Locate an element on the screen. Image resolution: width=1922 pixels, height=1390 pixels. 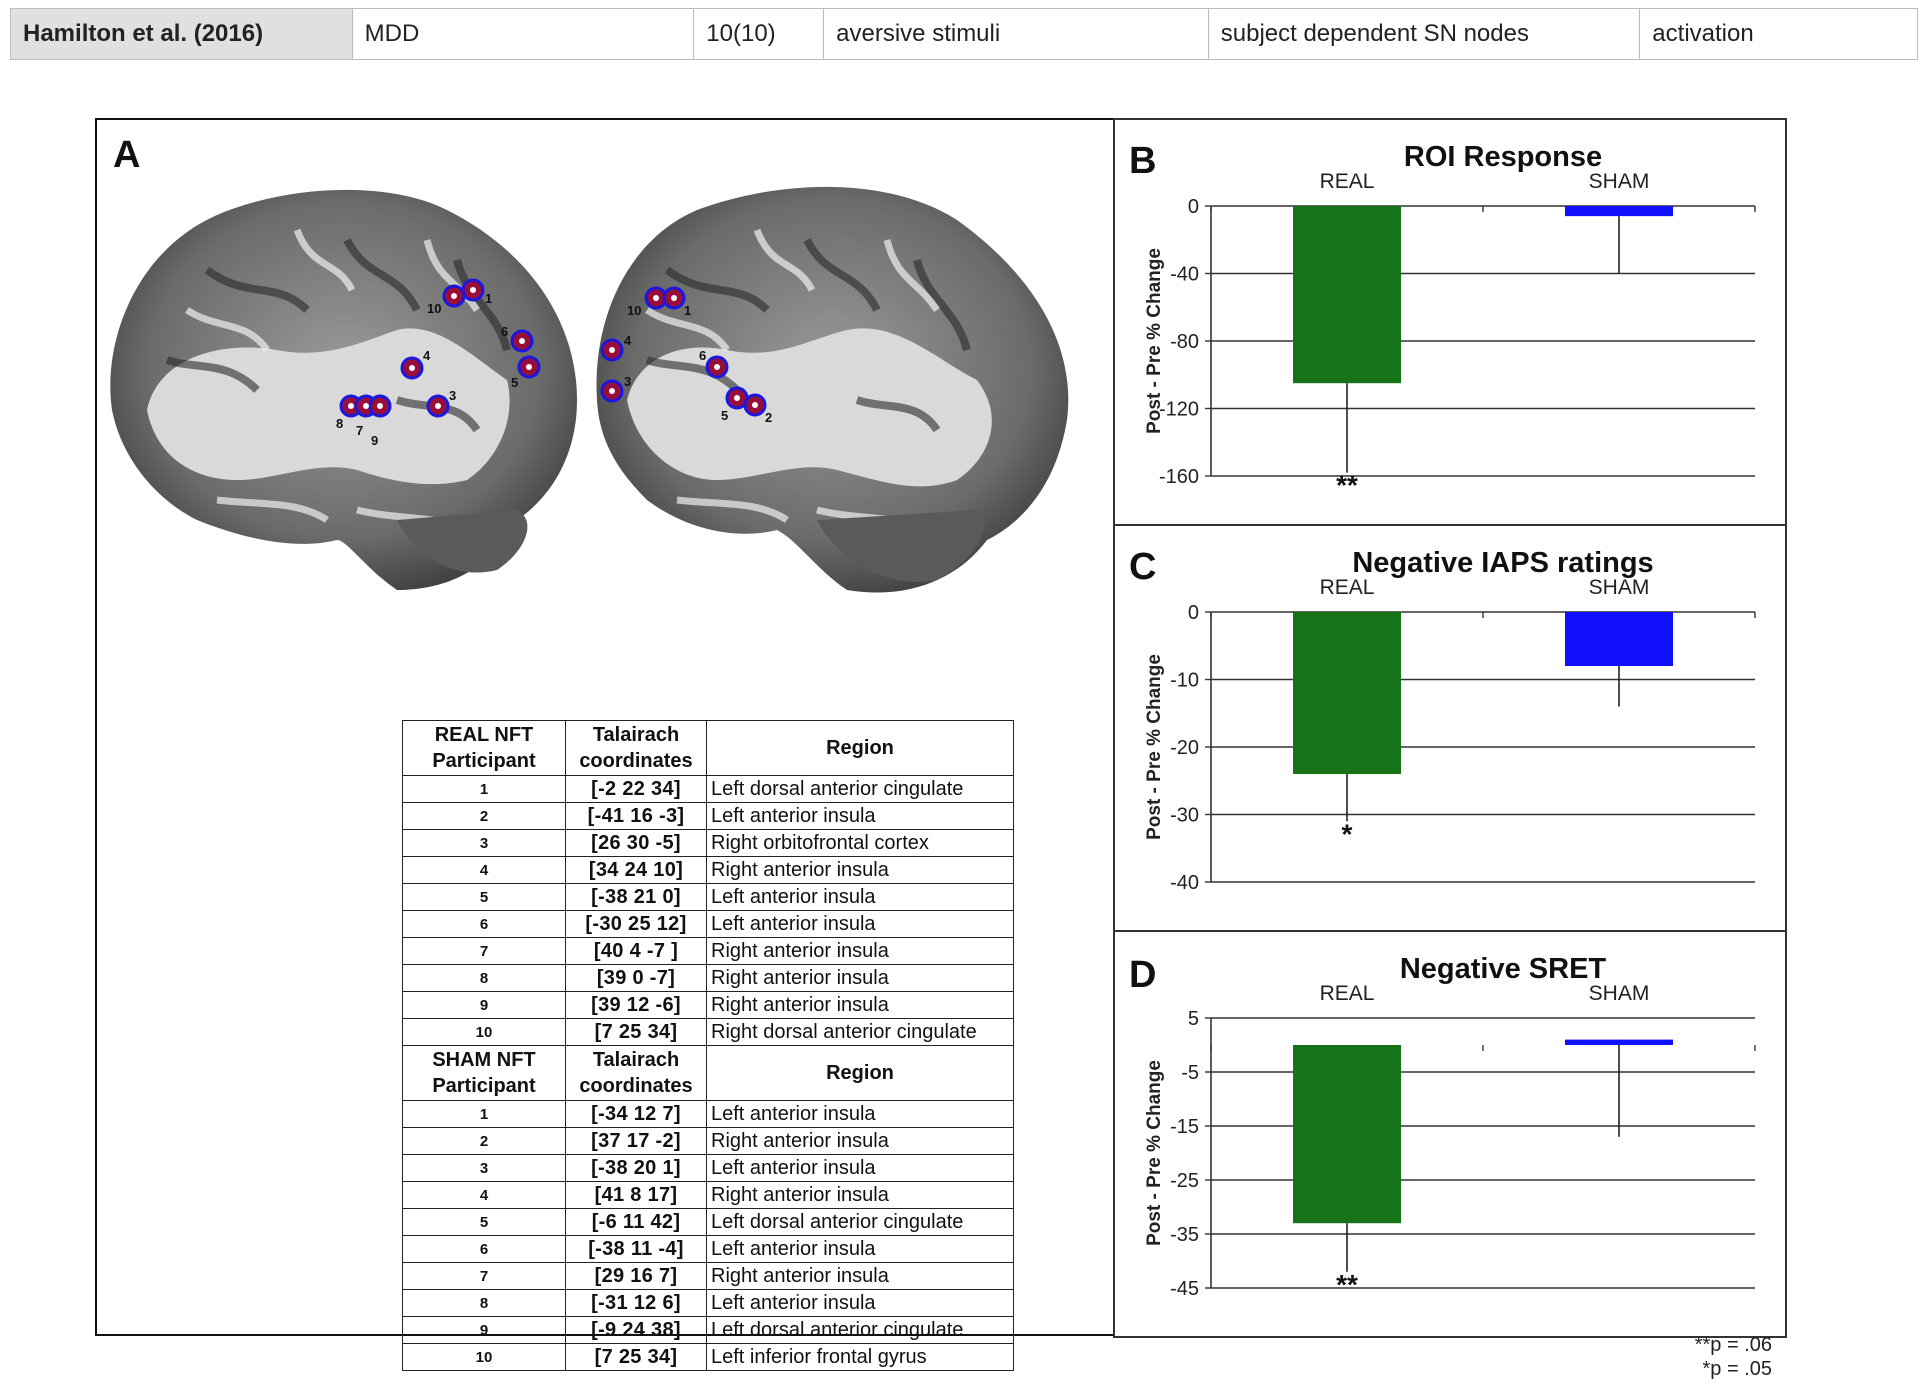
chart-title: ROI Response is located at coordinates (1503, 157).